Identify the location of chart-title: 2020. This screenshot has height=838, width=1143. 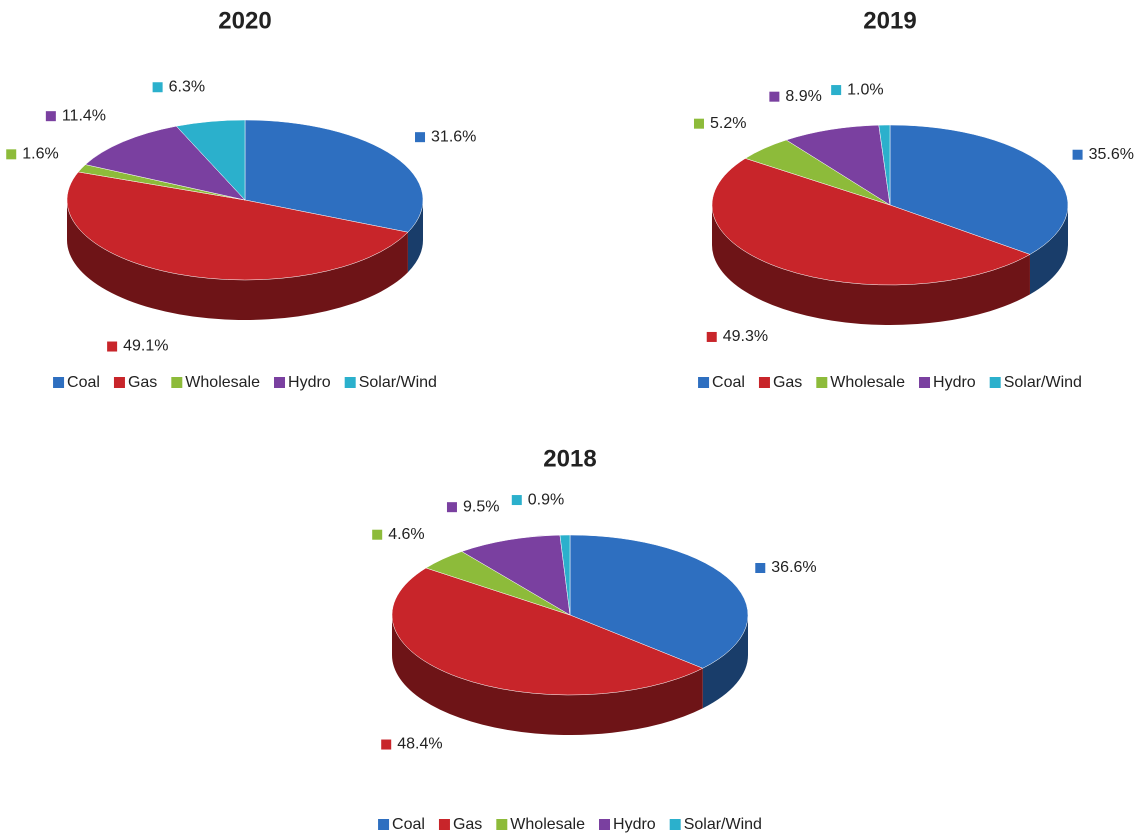
(244, 20).